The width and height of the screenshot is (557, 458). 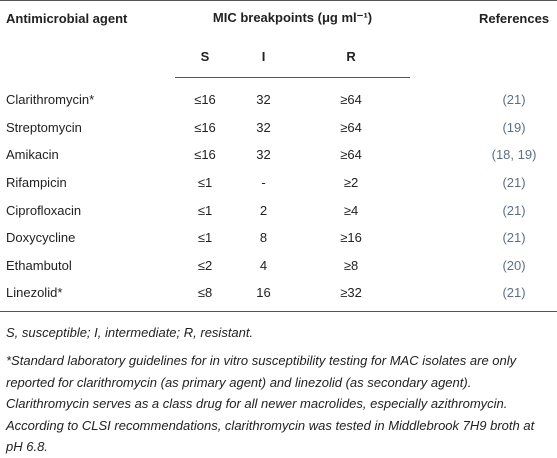 I want to click on table-cell: ≥32, so click(x=351, y=295).